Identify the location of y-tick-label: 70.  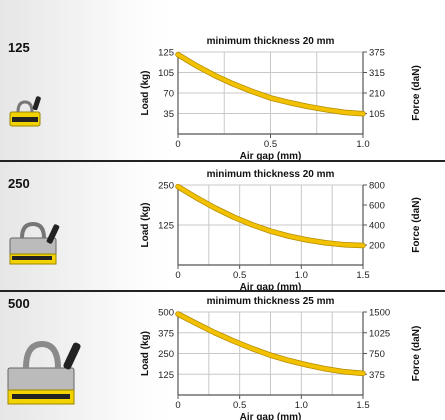
(168, 94).